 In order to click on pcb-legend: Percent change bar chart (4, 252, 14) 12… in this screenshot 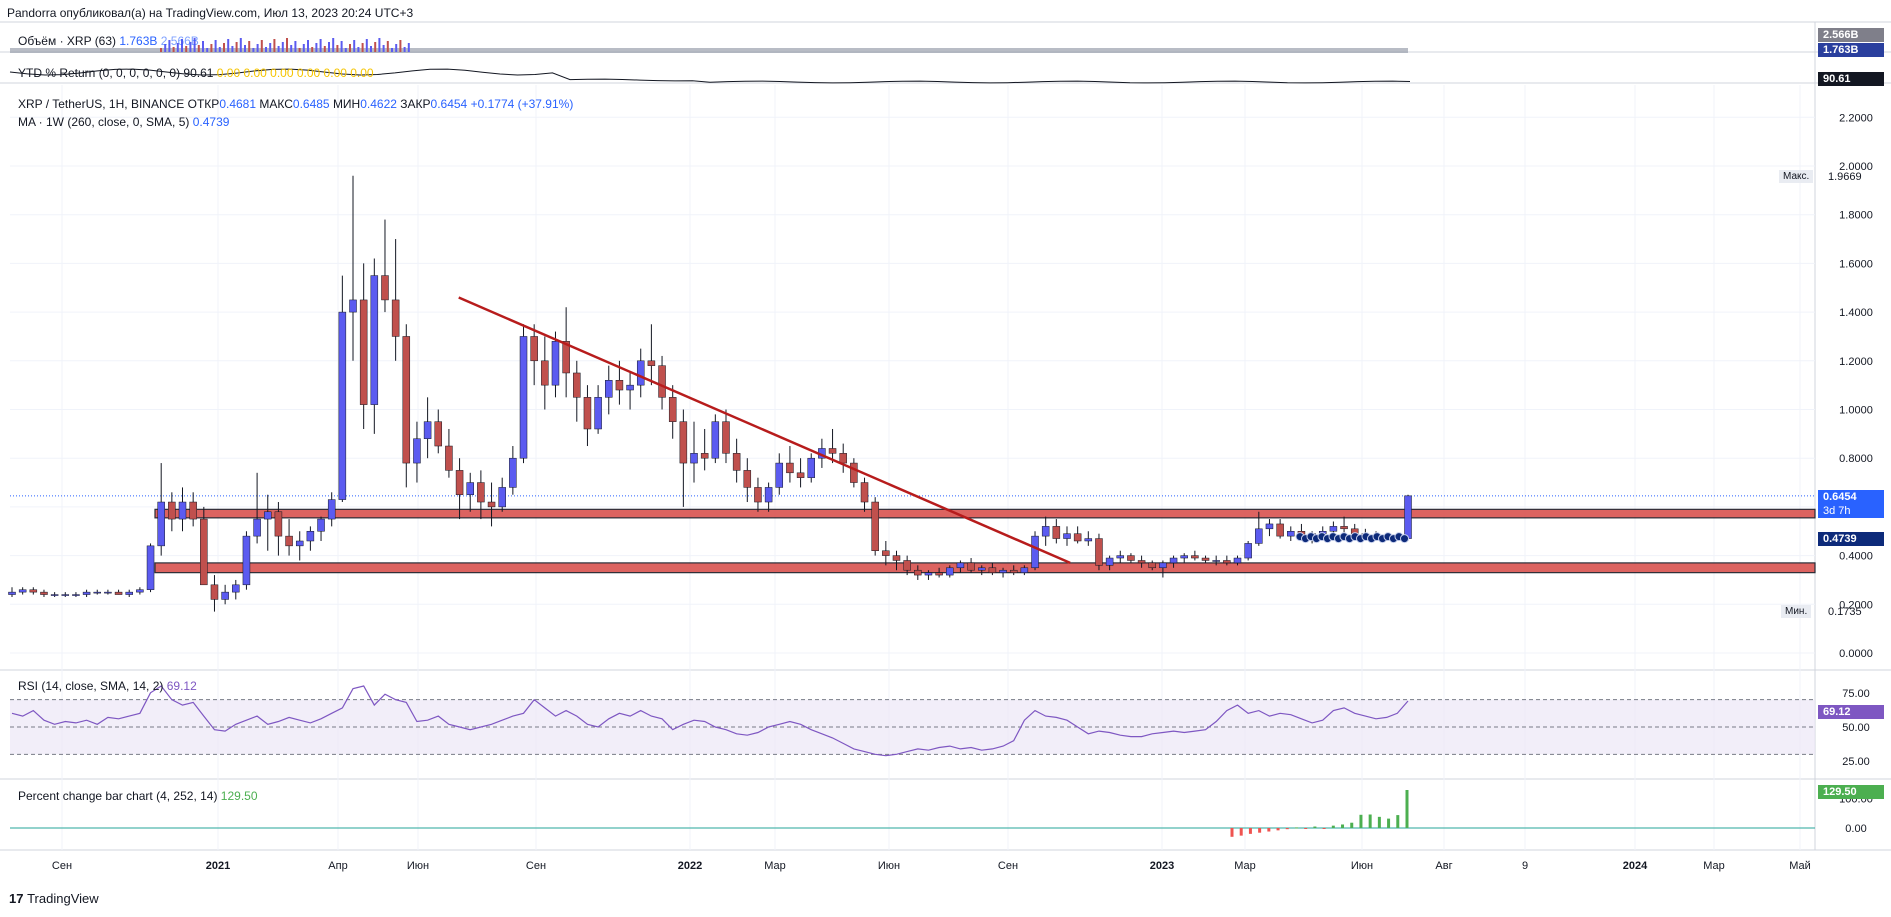, I will do `click(138, 796)`.